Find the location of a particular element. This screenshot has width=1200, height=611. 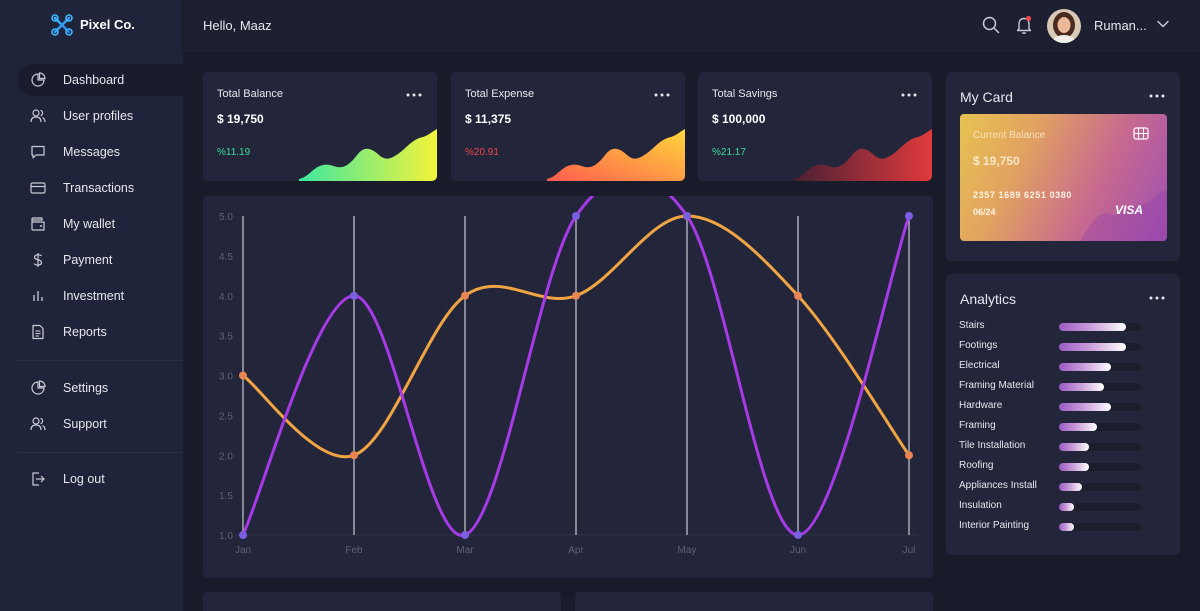

sidebar-divider is located at coordinates (100, 452).